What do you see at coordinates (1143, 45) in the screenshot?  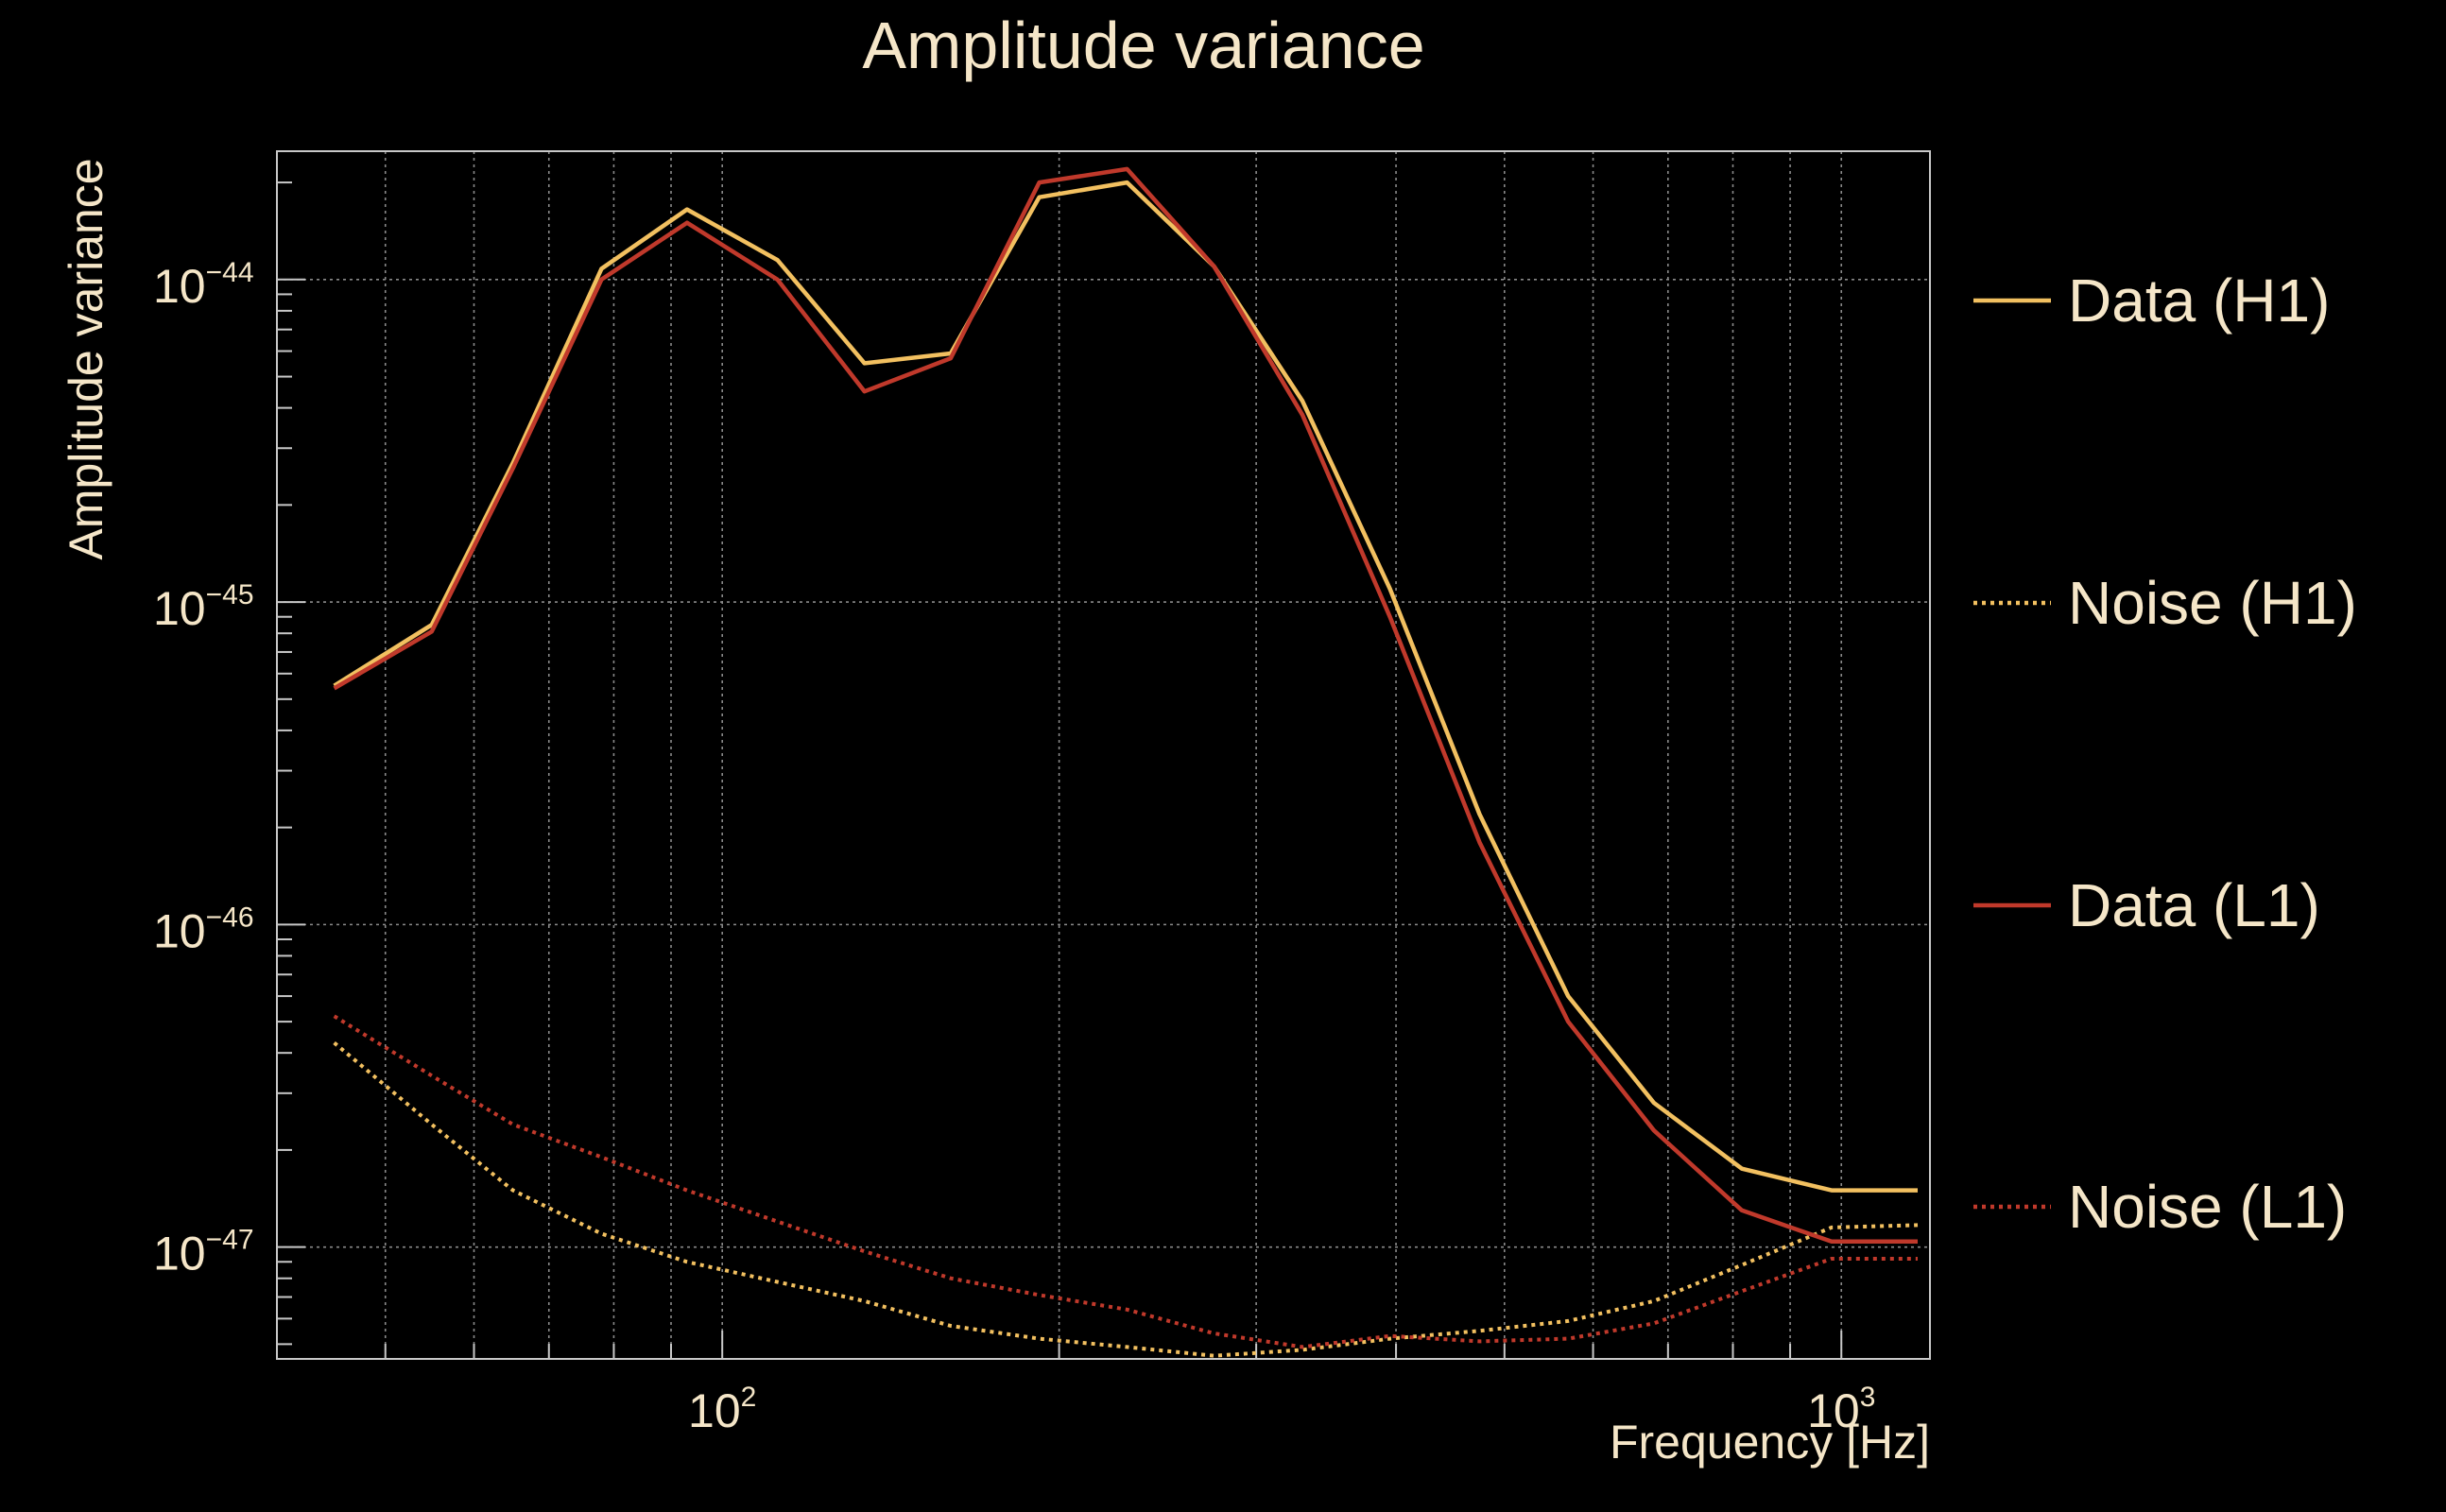 I see `chart-title: Amplitude variance` at bounding box center [1143, 45].